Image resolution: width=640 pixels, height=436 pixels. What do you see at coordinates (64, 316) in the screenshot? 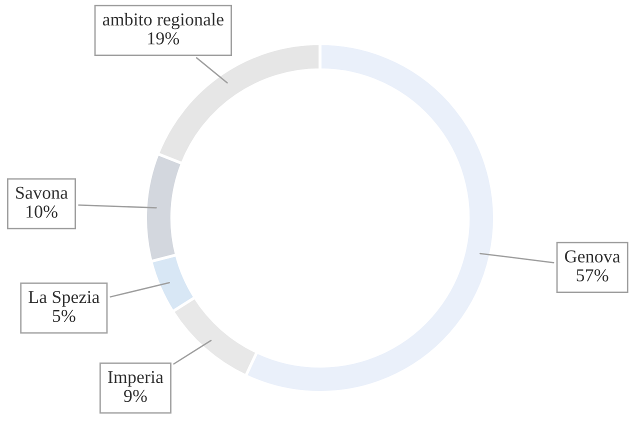
I see `data-label: 5%` at bounding box center [64, 316].